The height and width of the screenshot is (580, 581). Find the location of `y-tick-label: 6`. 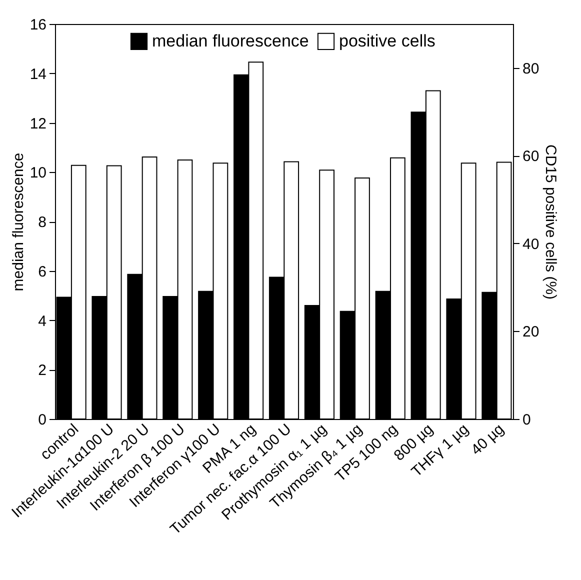

y-tick-label: 6 is located at coordinates (42, 271).